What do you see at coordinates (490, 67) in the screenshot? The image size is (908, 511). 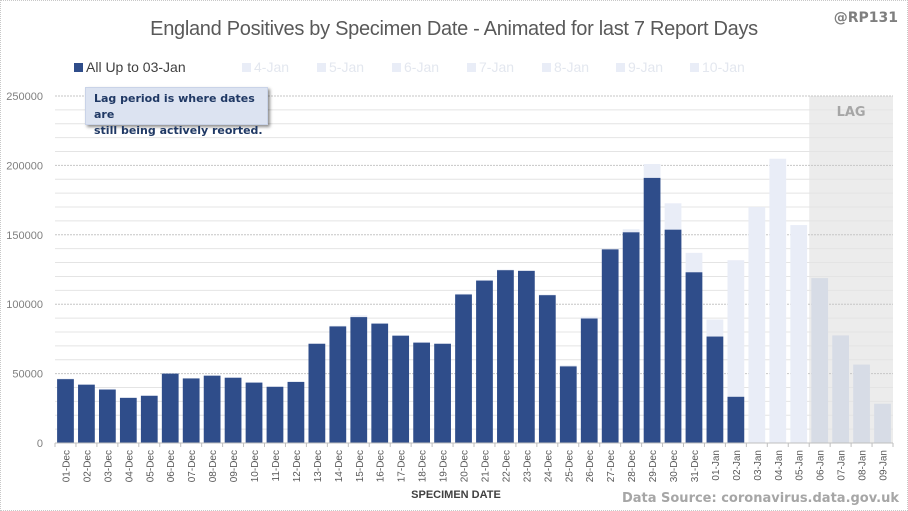 I see `legend-item: 7-Jan` at bounding box center [490, 67].